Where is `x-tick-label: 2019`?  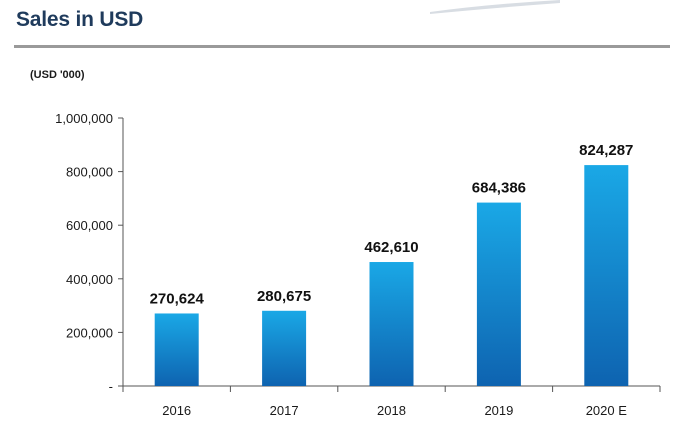
x-tick-label: 2019 is located at coordinates (498, 410).